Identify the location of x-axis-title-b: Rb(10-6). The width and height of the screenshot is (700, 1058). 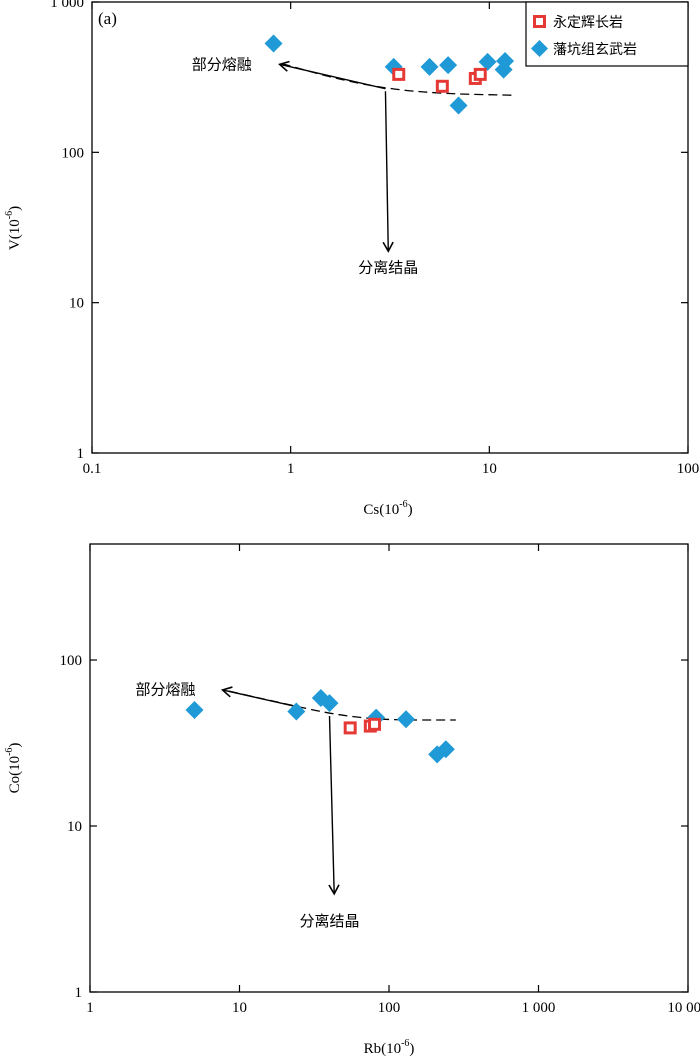
(389, 1047).